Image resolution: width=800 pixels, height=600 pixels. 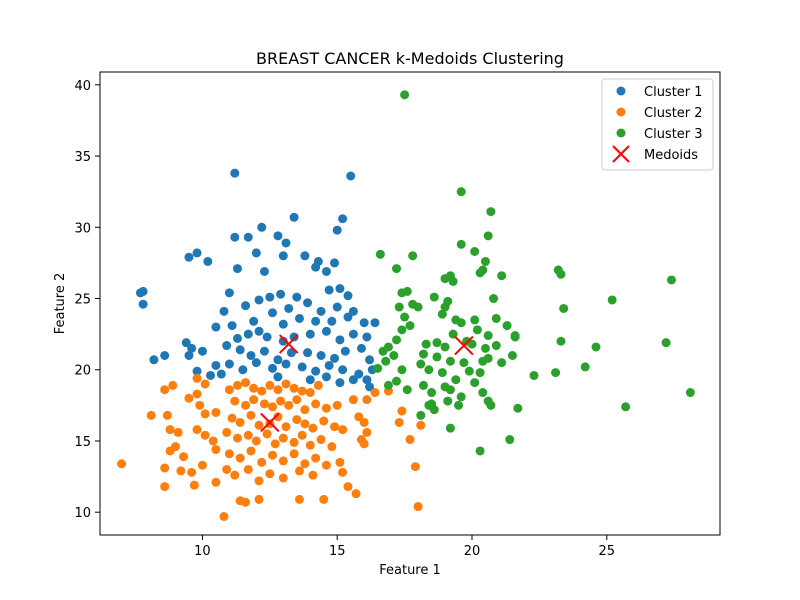 I want to click on y-tick-label: 35, so click(x=82, y=157).